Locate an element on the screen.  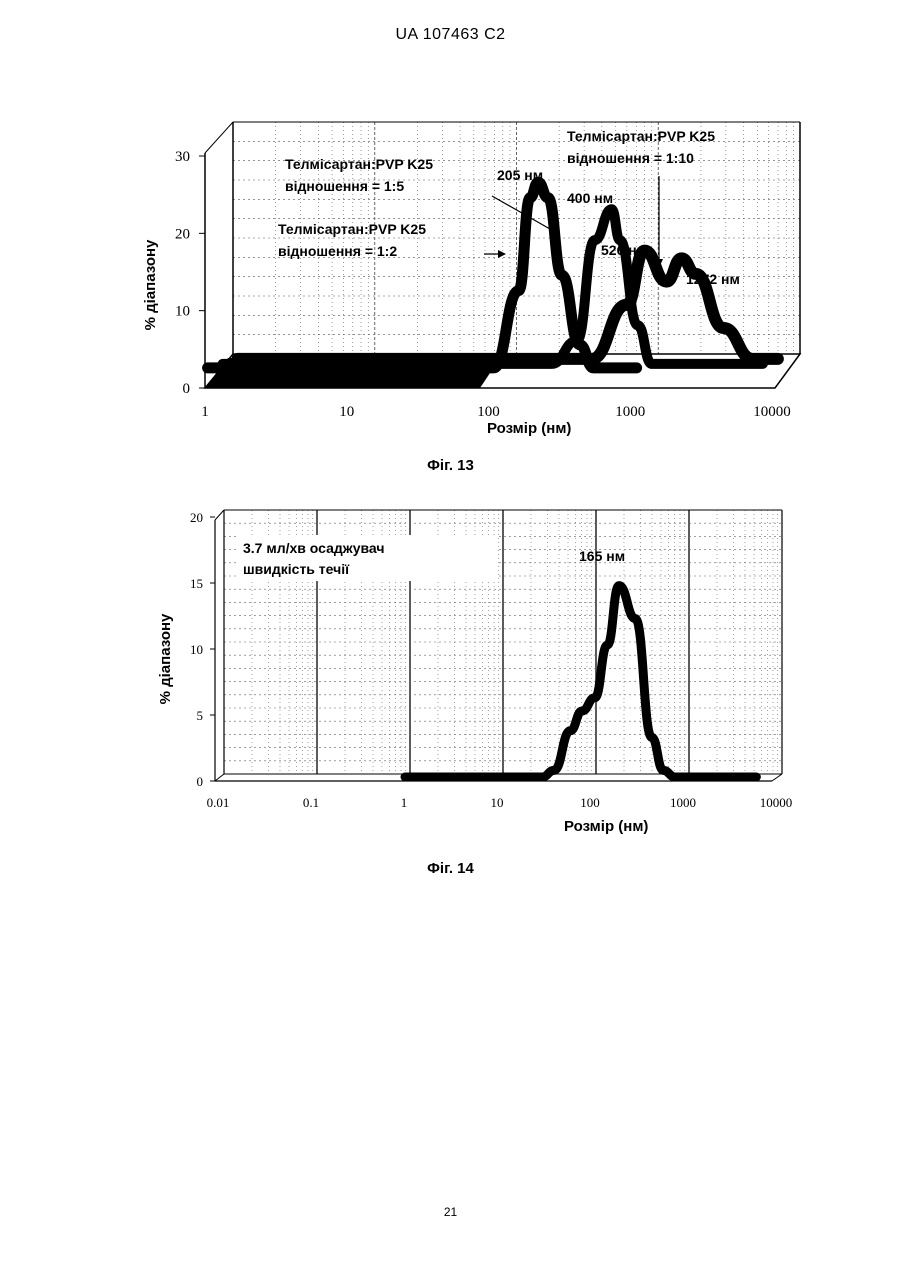
chart-series is located at coordinates (580, 681).